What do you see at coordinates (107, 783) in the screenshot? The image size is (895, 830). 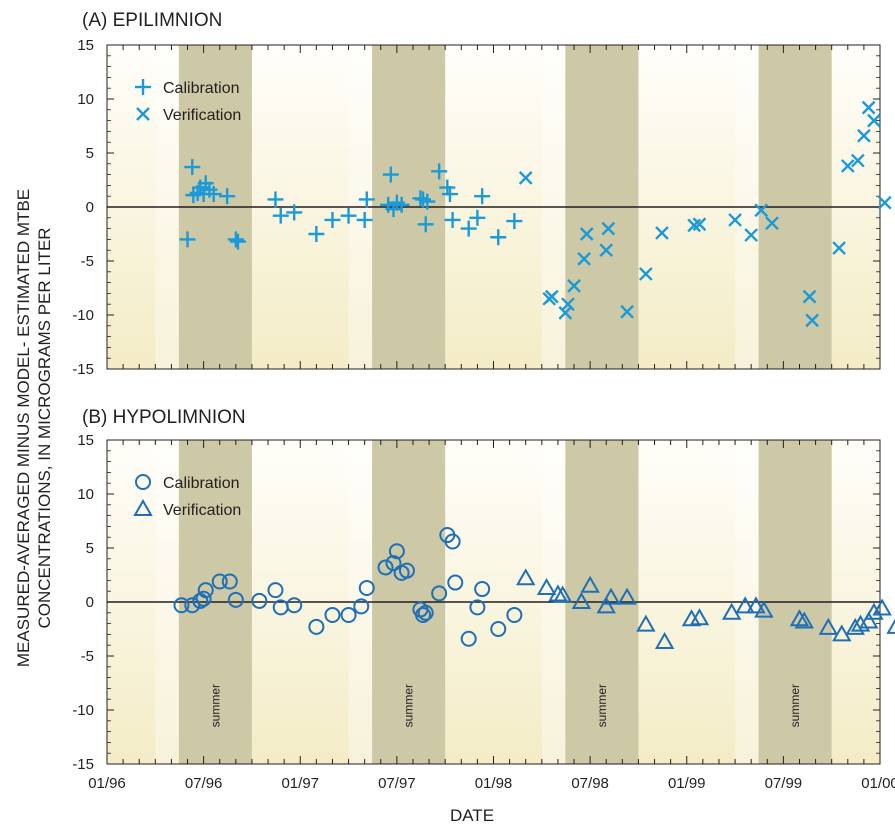 I see `x-tick-label: 01/96` at bounding box center [107, 783].